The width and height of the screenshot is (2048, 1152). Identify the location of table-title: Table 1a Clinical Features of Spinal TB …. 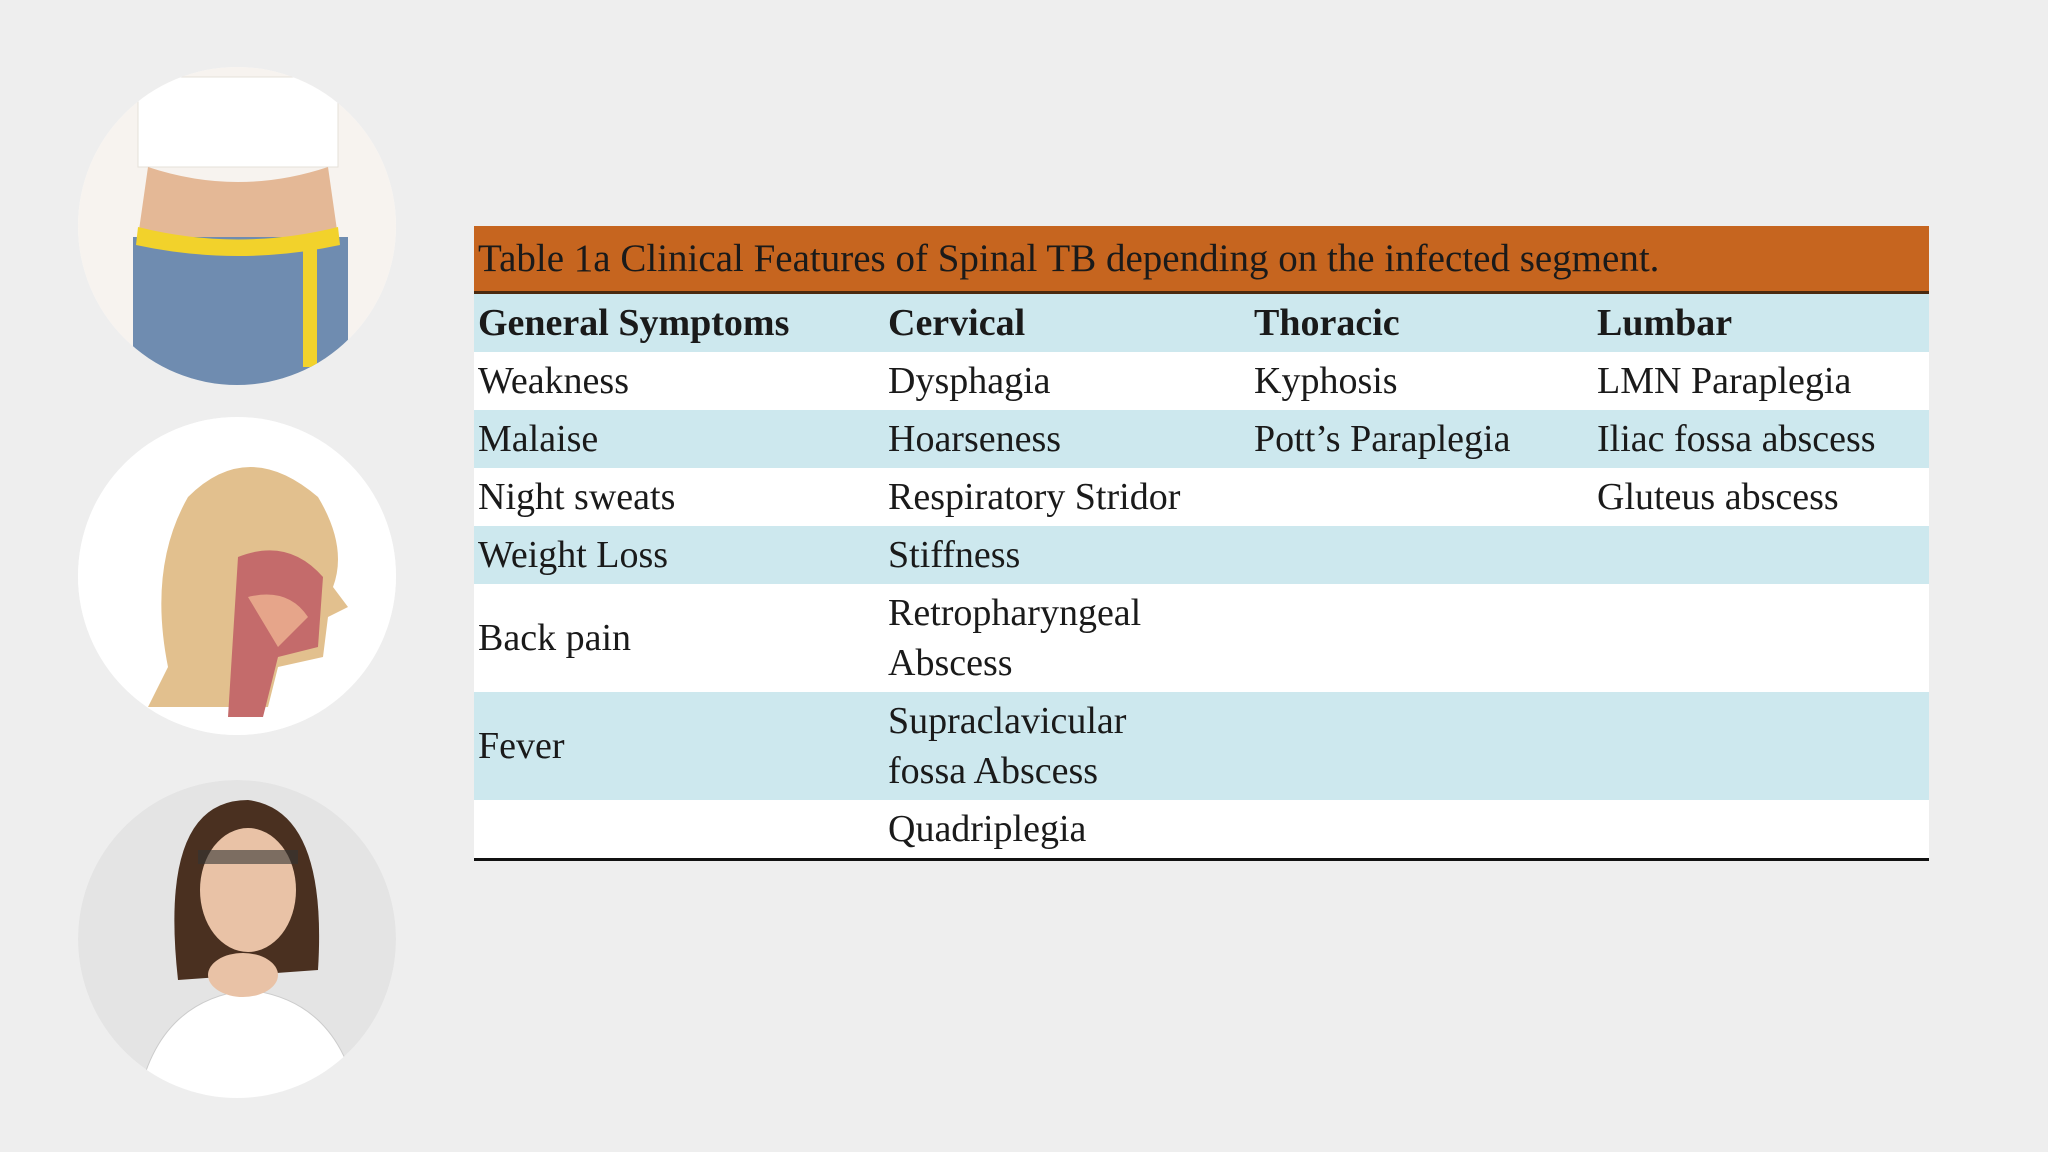
(1201, 260).